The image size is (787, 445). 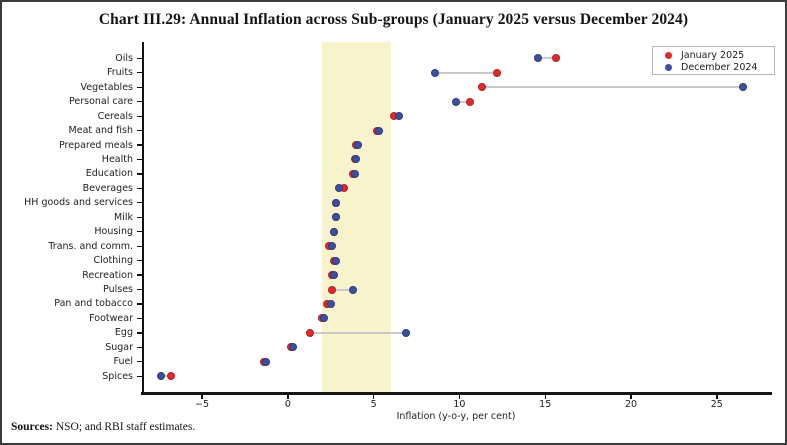 I want to click on category-label: Fruits, so click(x=119, y=73).